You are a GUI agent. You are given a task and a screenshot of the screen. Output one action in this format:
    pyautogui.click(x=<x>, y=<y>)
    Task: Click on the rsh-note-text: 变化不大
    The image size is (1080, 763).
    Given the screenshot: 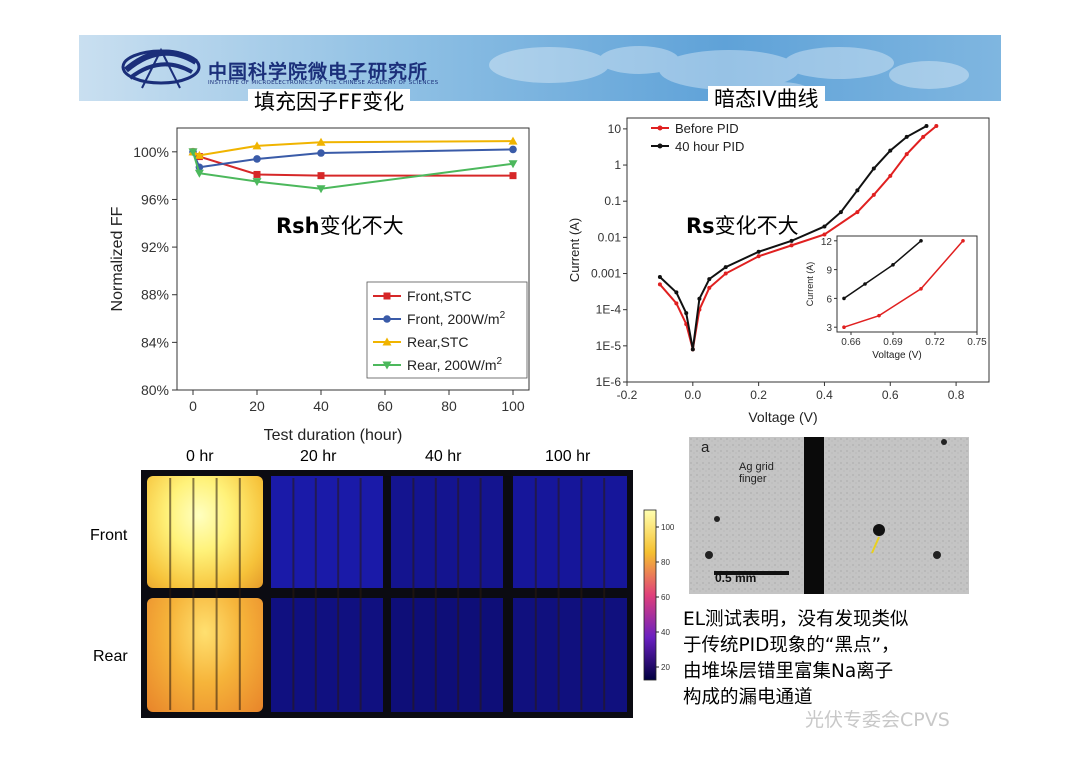 What is the action you would take?
    pyautogui.click(x=361, y=226)
    